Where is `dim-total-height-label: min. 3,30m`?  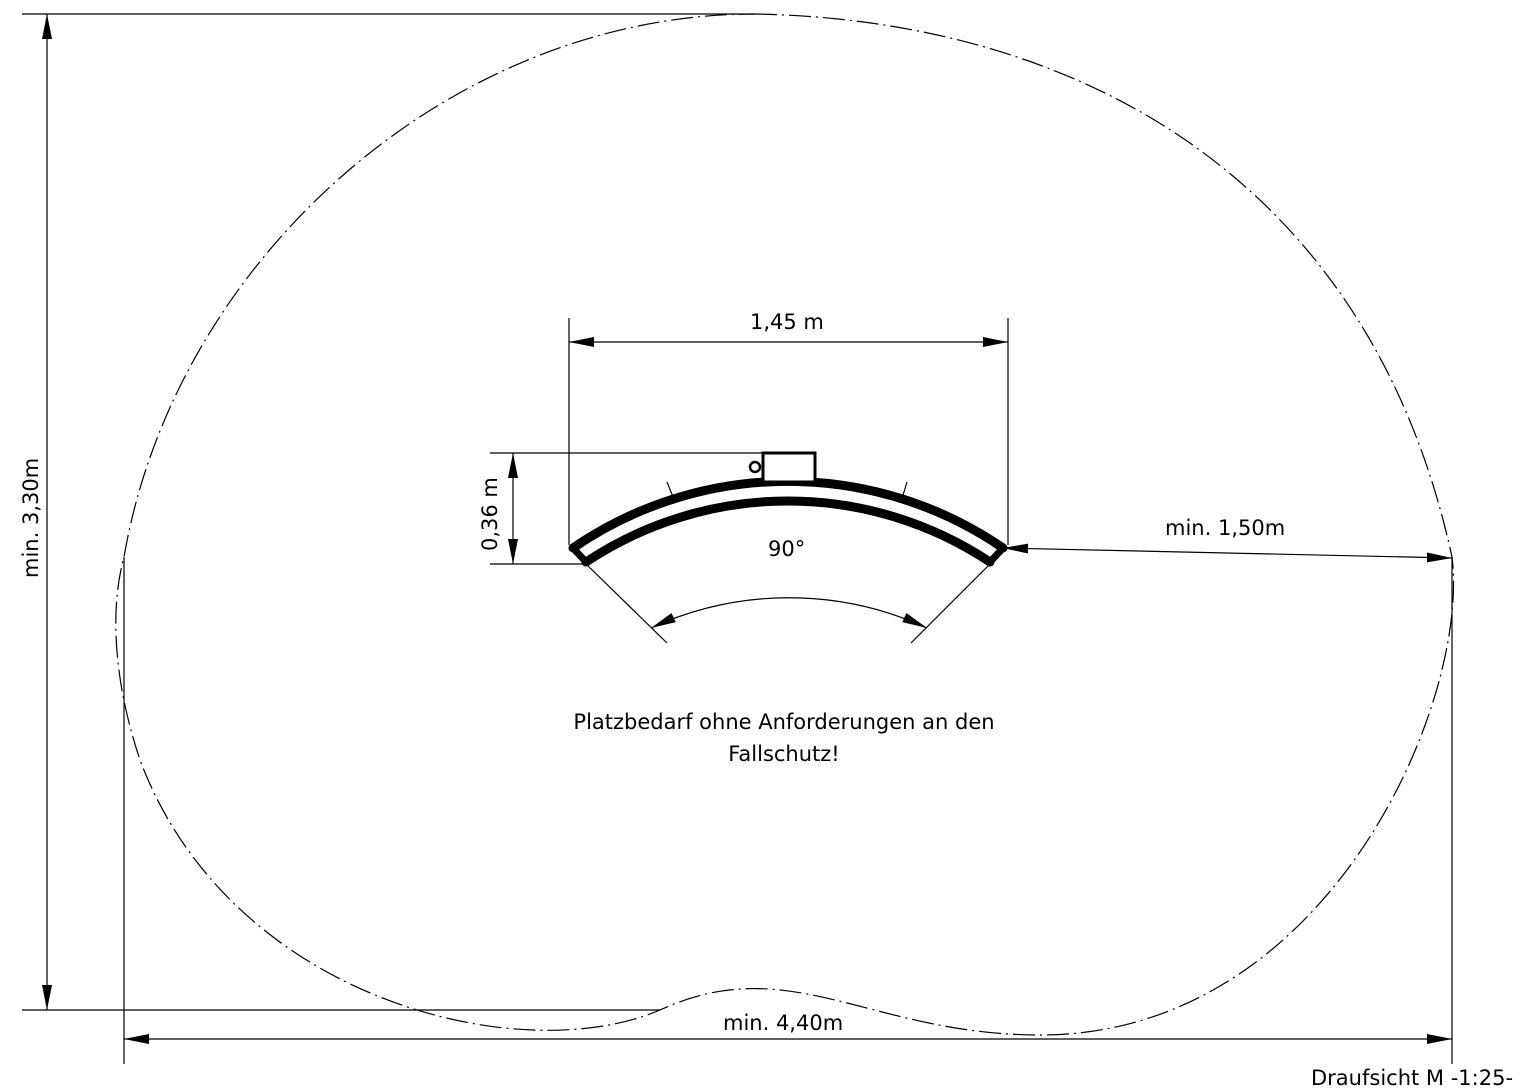 dim-total-height-label: min. 3,30m is located at coordinates (31, 518).